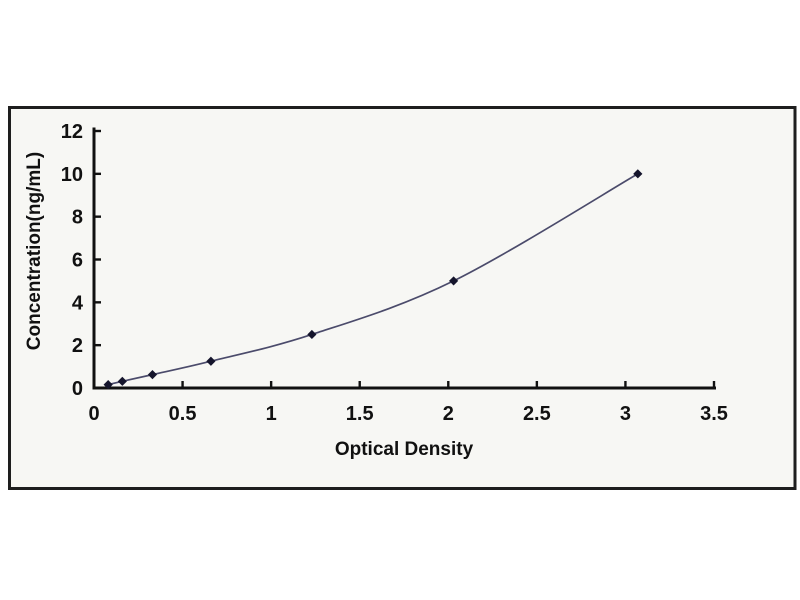 This screenshot has width=800, height=600. Describe the element at coordinates (448, 414) in the screenshot. I see `x-tick-label: 2` at that location.